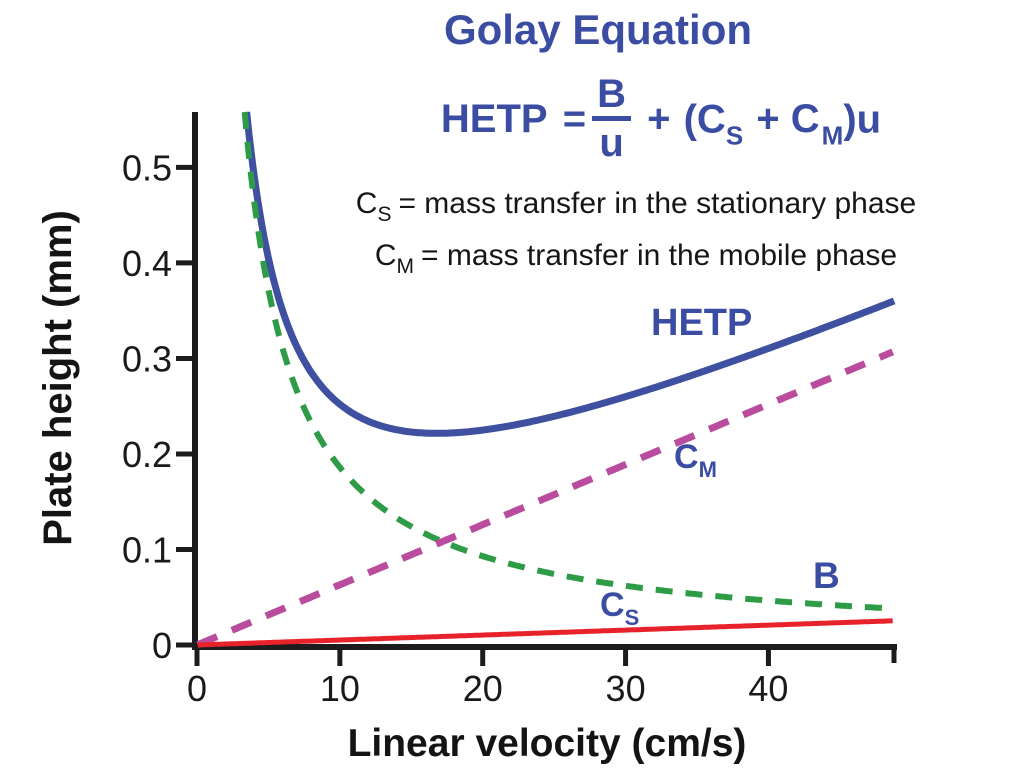  Describe the element at coordinates (385, 255) in the screenshot. I see `cm-symbol: C` at that location.